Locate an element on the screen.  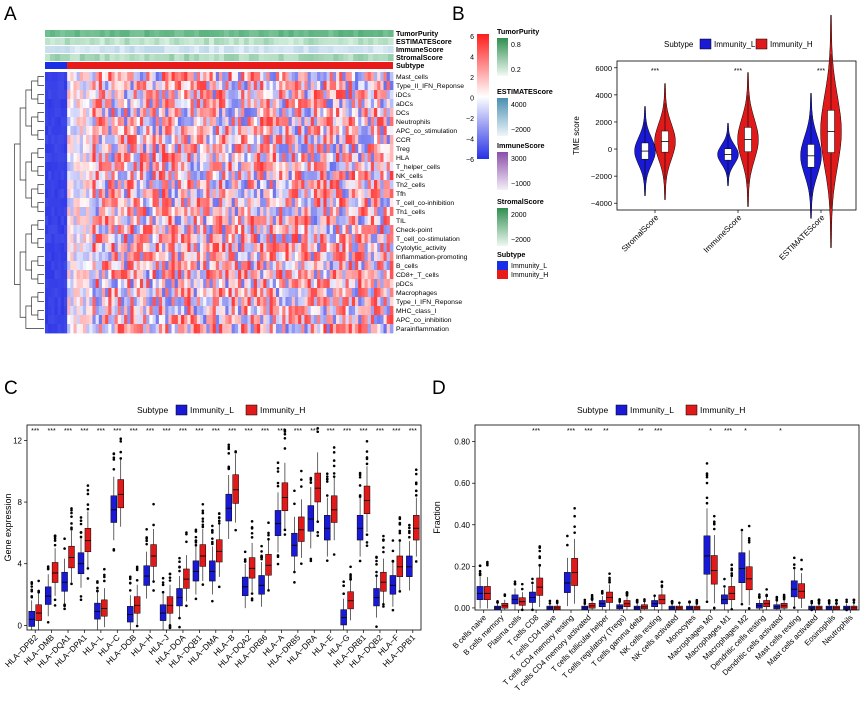
box-immunity-h is located at coordinates (383, 581).